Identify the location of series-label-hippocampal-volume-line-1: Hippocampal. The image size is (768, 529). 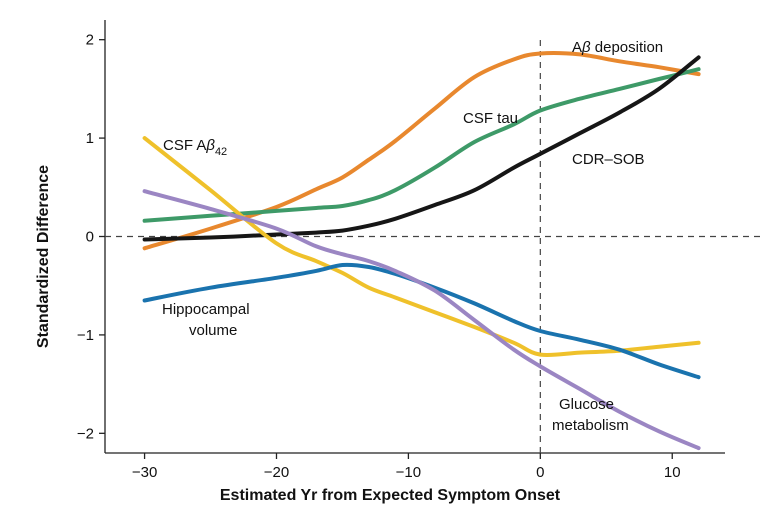
(206, 309).